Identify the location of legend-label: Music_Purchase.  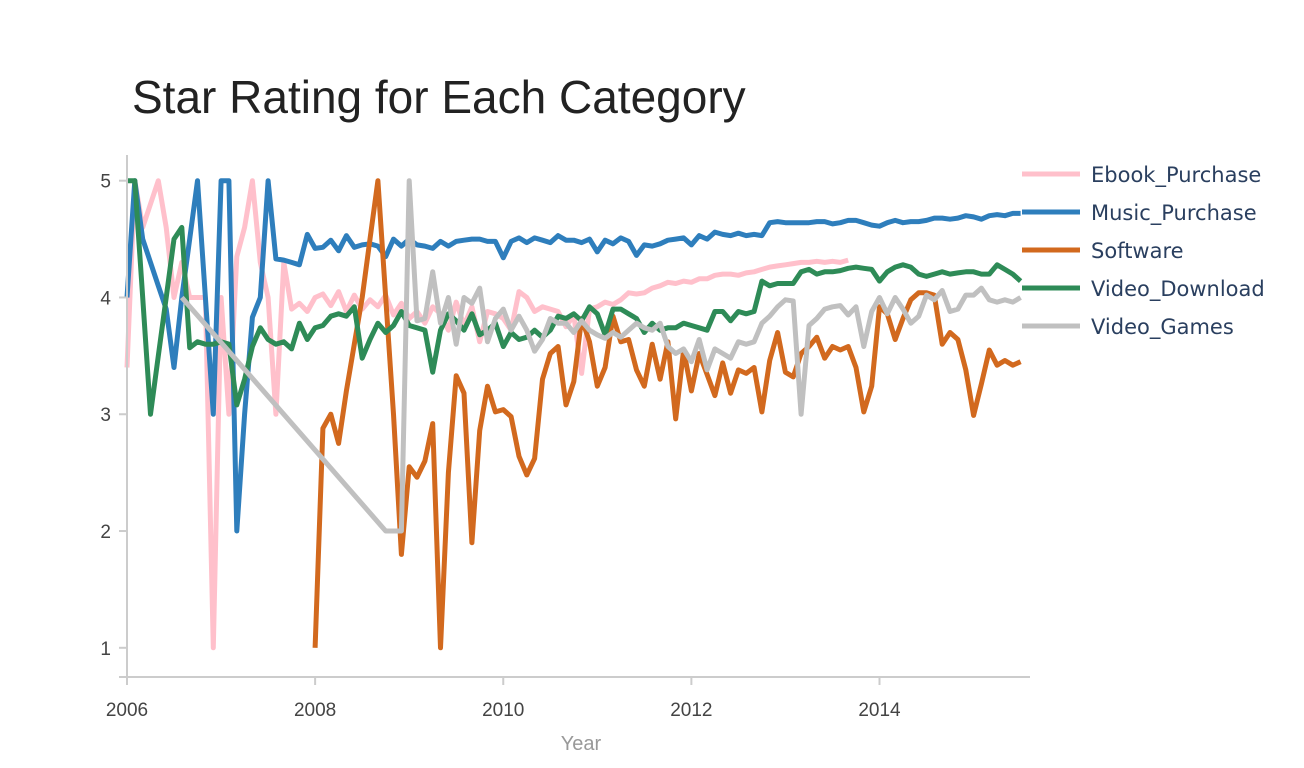
(1174, 213).